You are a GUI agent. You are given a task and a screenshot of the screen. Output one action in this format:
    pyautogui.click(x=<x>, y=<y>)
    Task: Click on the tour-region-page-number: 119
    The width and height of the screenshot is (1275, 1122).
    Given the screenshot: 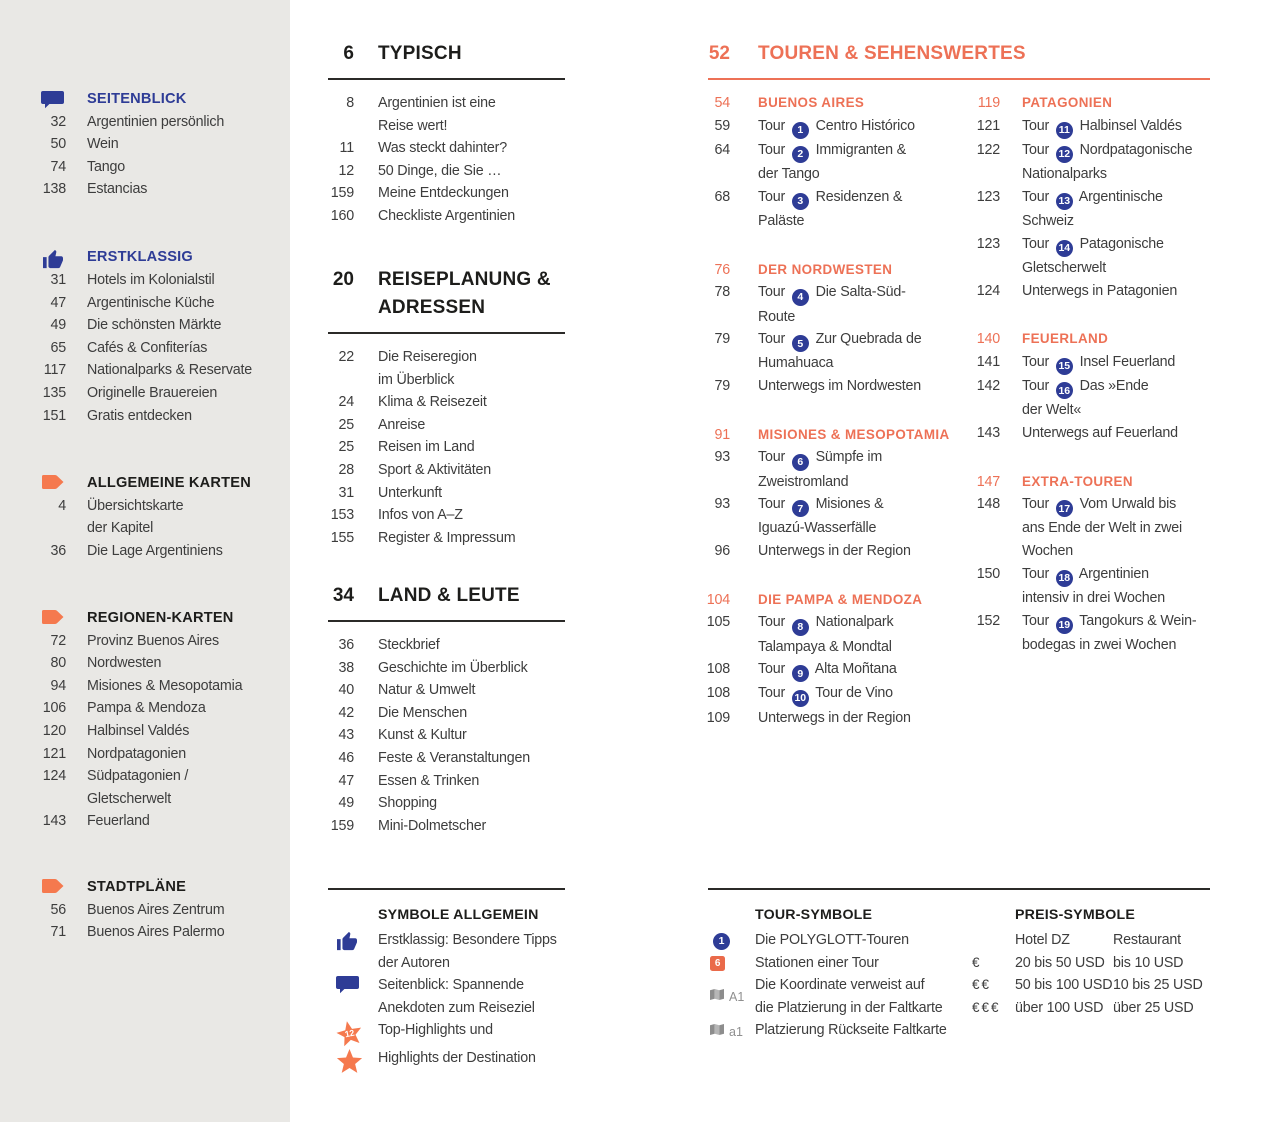 What is the action you would take?
    pyautogui.click(x=988, y=103)
    